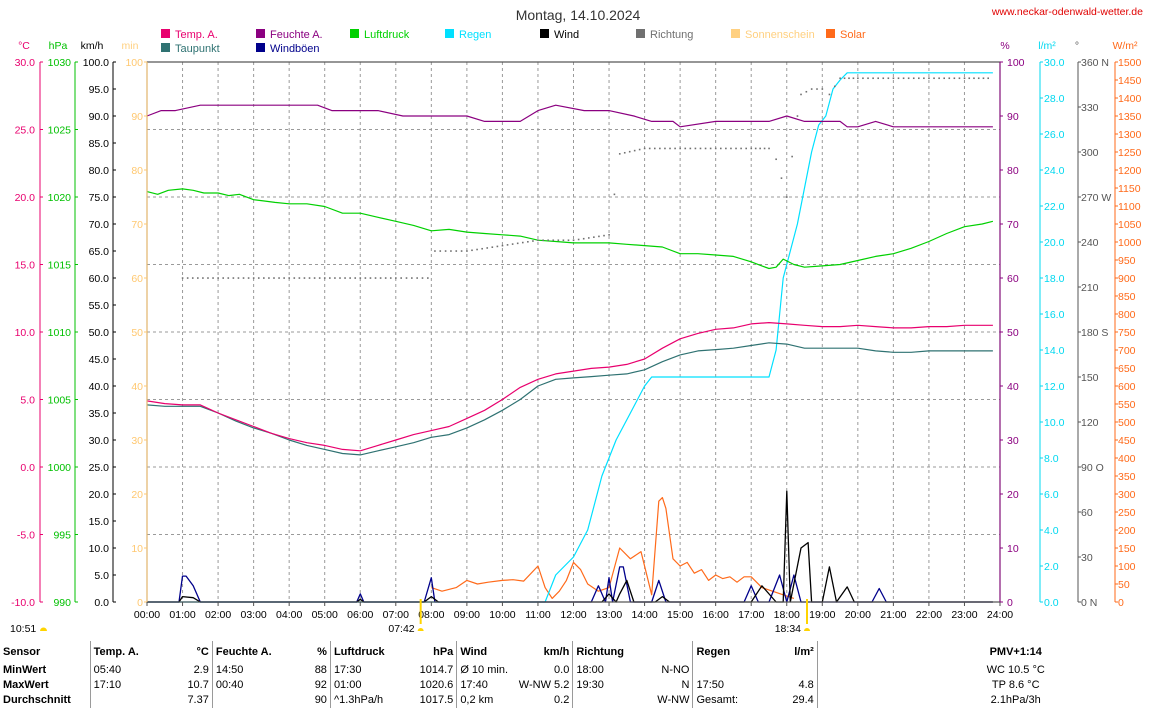 This screenshot has height=711, width=1152. What do you see at coordinates (1092, 468) in the screenshot?
I see `axis-label-direction: 90 O` at bounding box center [1092, 468].